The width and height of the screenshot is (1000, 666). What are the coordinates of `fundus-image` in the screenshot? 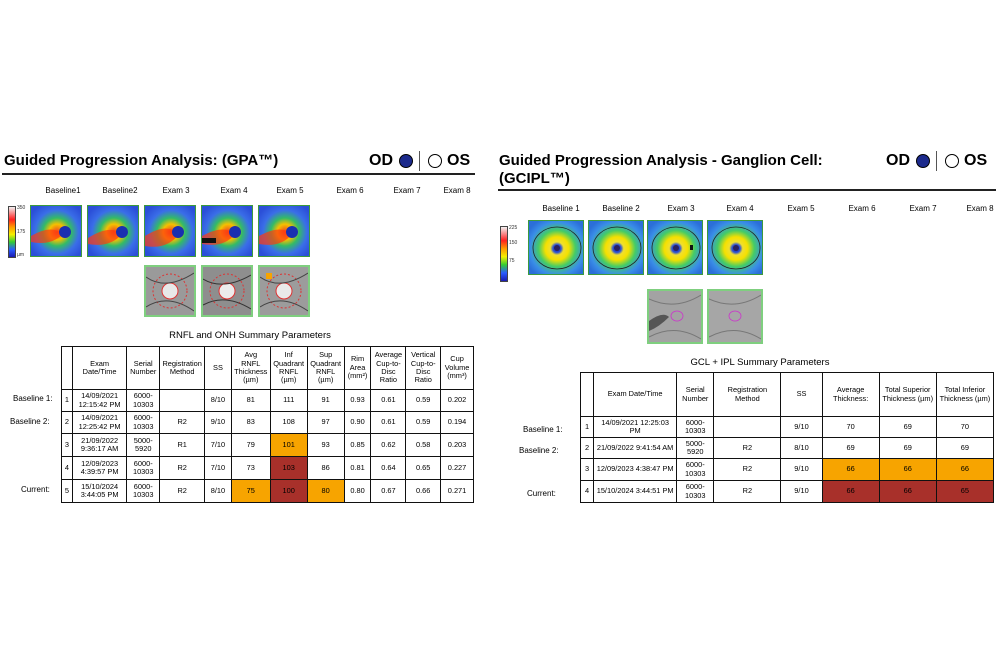 It's located at (227, 291).